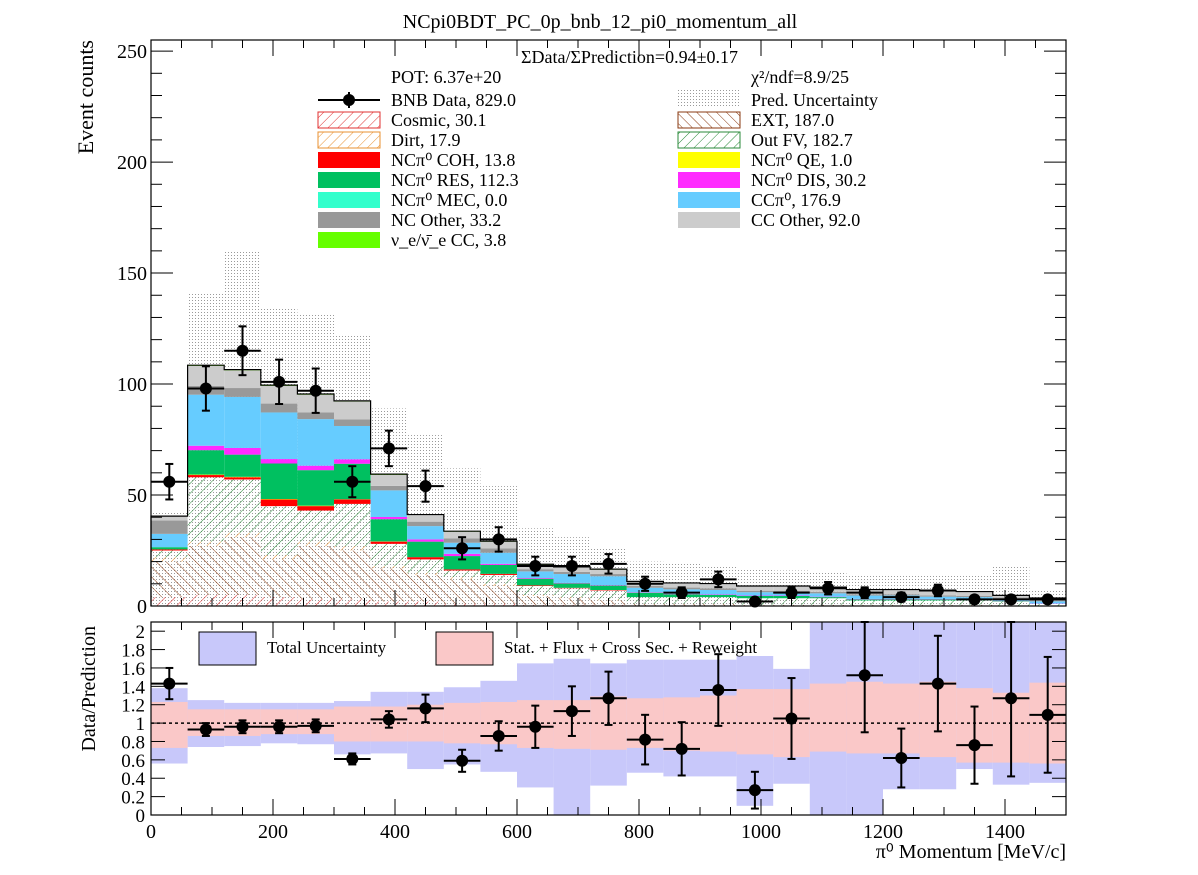  I want to click on legend-item-series-9: CCπ⁰, 176.9, so click(759, 200).